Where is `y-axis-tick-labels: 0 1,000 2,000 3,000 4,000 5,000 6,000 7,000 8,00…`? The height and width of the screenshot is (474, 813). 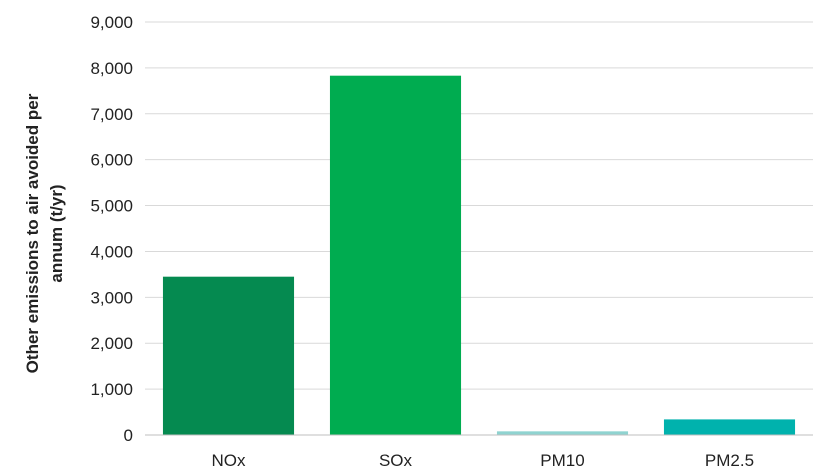
y-axis-tick-labels: 0 1,000 2,000 3,000 4,000 5,000 6,000 7,000 8,00… is located at coordinates (111, 229).